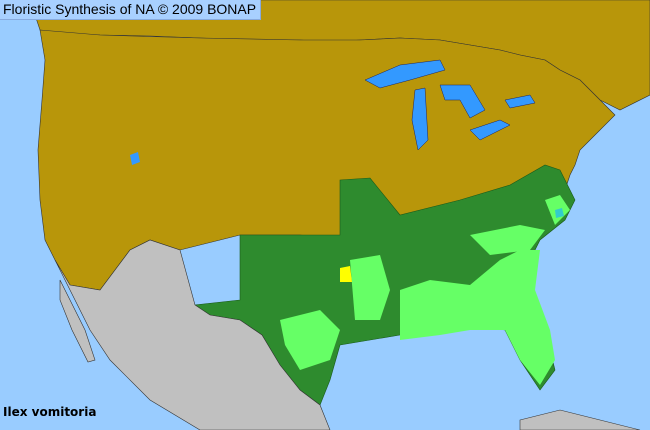 The height and width of the screenshot is (430, 650). Describe the element at coordinates (77, 321) in the screenshot. I see `baja-peninsula` at that location.